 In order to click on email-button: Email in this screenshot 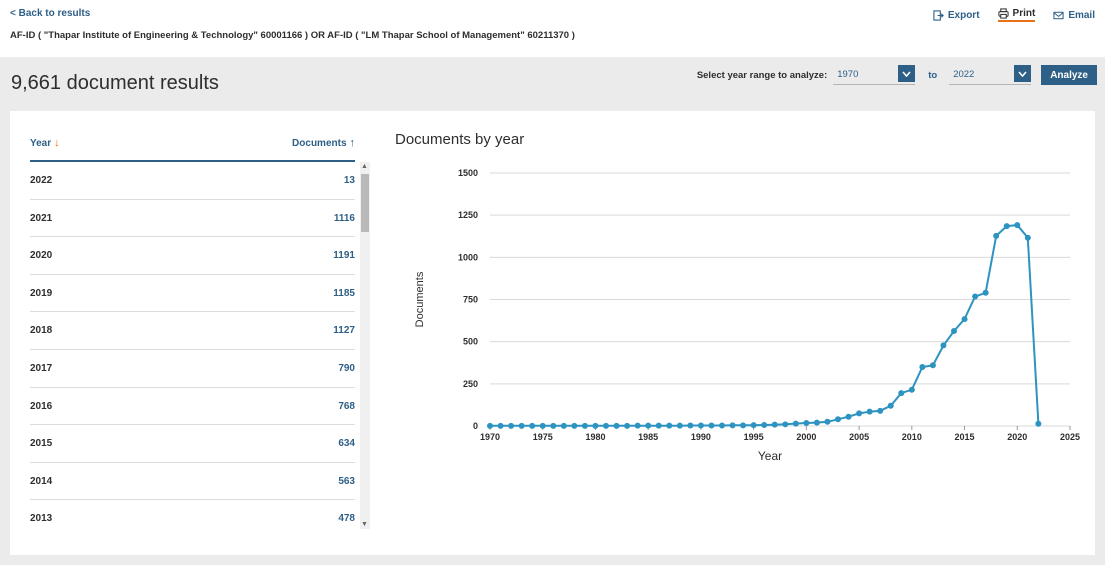, I will do `click(1074, 15)`.